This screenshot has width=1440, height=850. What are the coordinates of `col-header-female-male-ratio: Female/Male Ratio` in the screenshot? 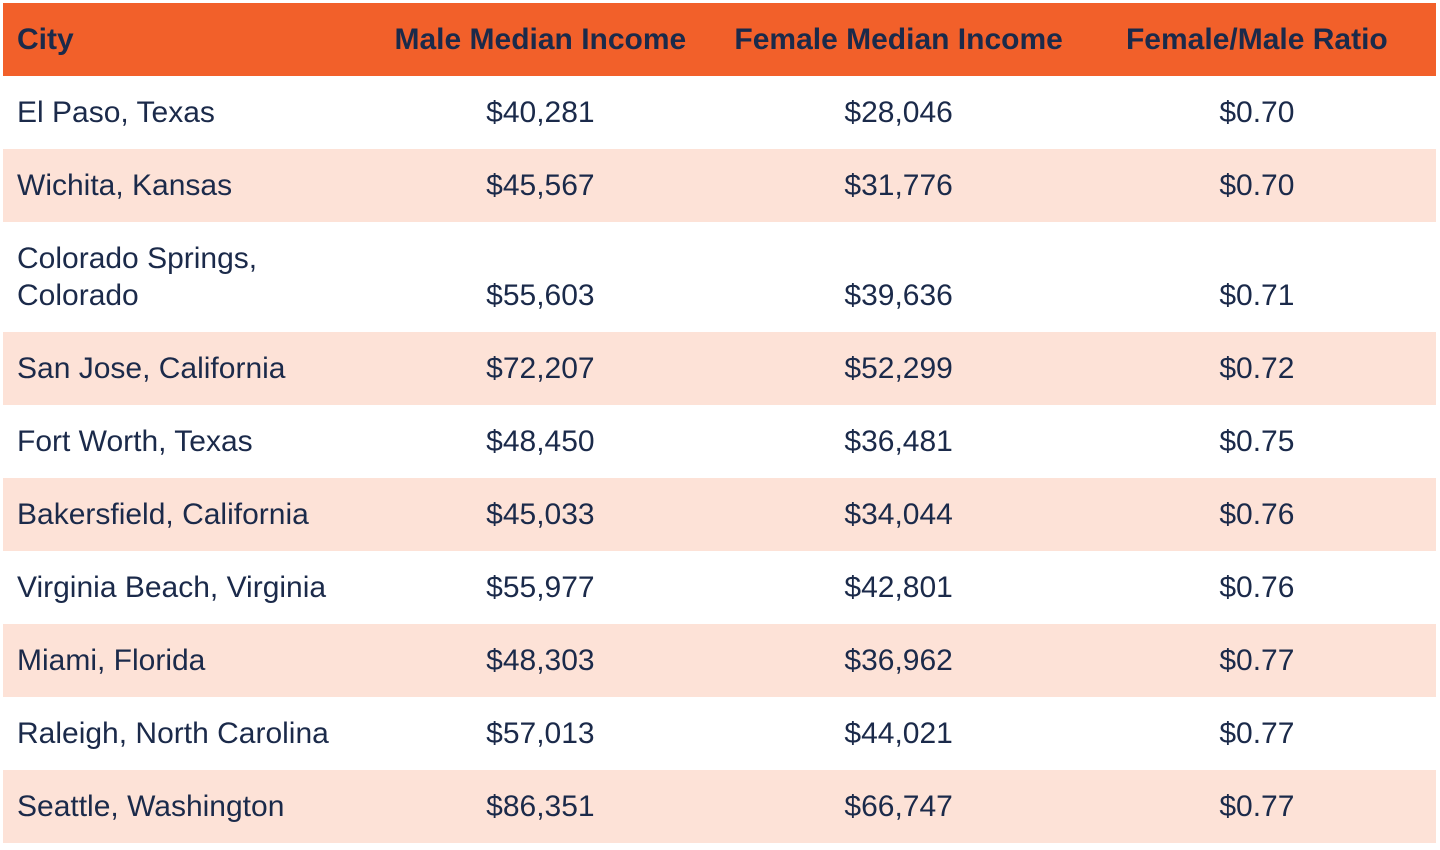 It's located at (1256, 39).